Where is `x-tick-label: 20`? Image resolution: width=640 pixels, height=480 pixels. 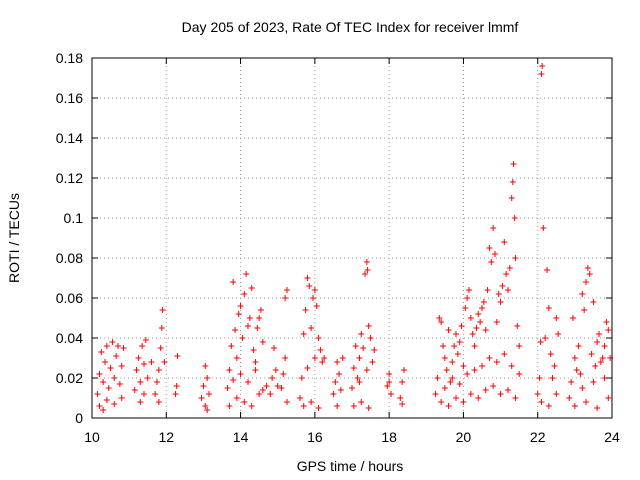
x-tick-label: 20 is located at coordinates (464, 437).